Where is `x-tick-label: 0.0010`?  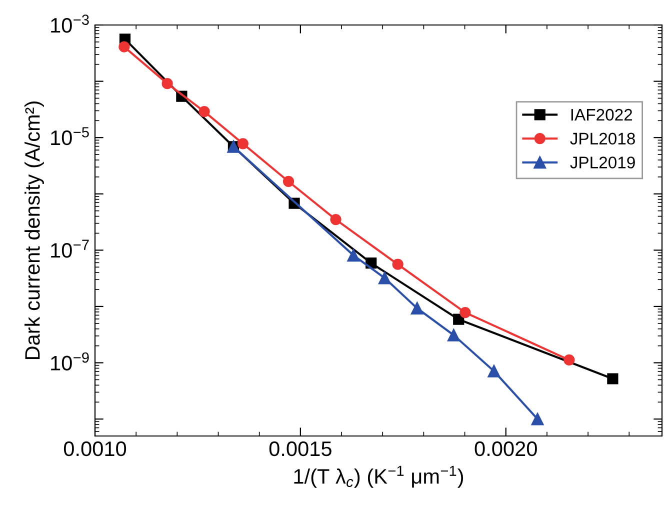
x-tick-label: 0.0010 is located at coordinates (95, 448).